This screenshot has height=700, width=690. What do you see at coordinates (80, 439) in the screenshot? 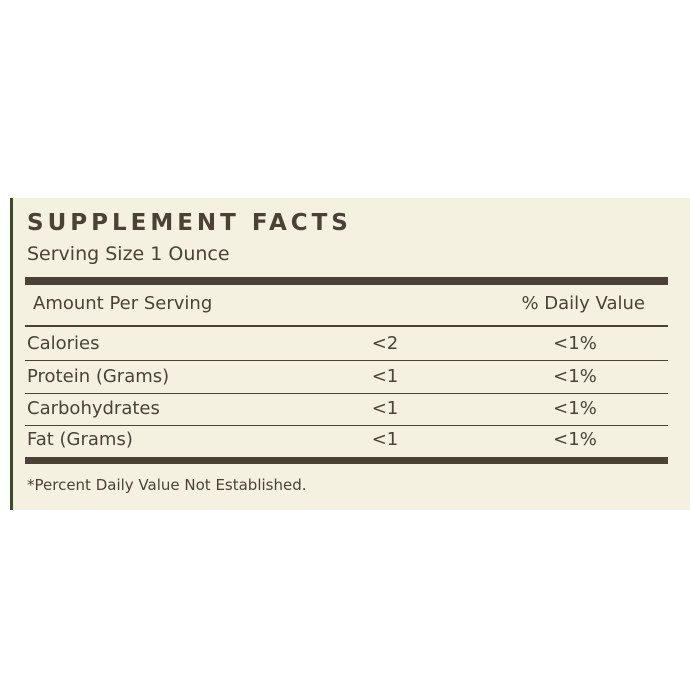
I see `table-cell: Fat (Grams)` at bounding box center [80, 439].